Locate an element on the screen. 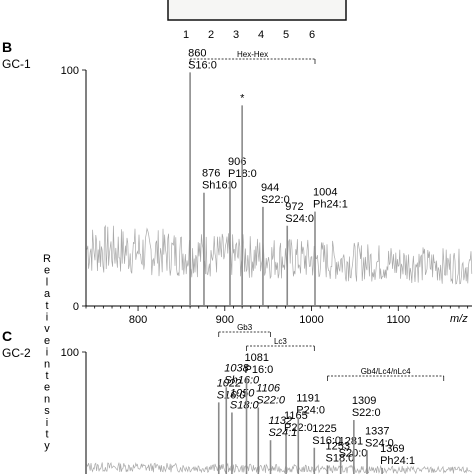 This screenshot has width=474, height=474. x-tick-label: 800 is located at coordinates (138, 320).